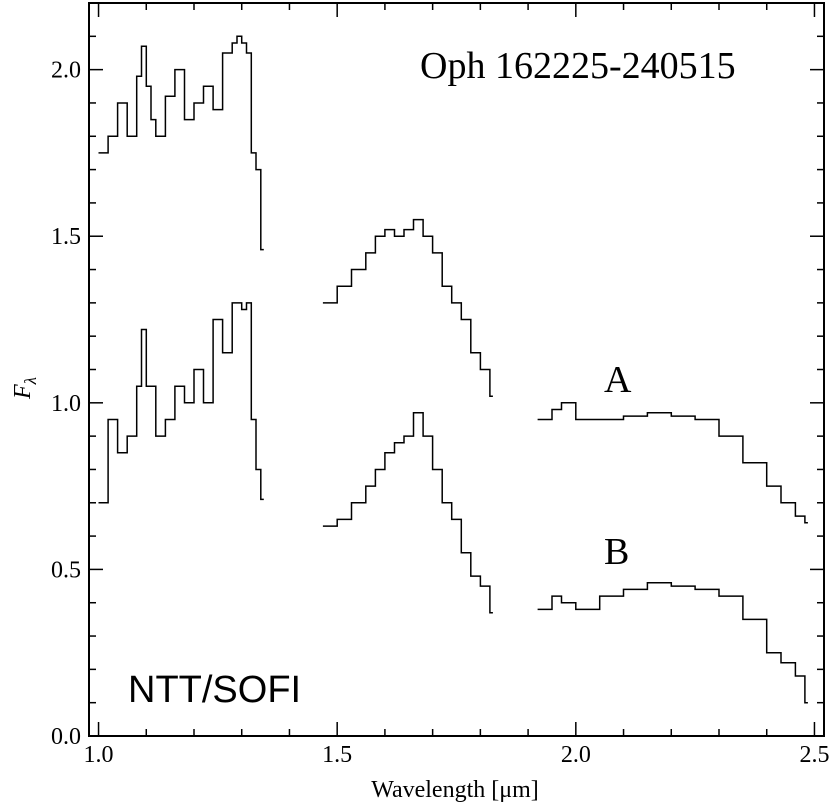 This screenshot has width=830, height=808. I want to click on series-a-label: A, so click(618, 380).